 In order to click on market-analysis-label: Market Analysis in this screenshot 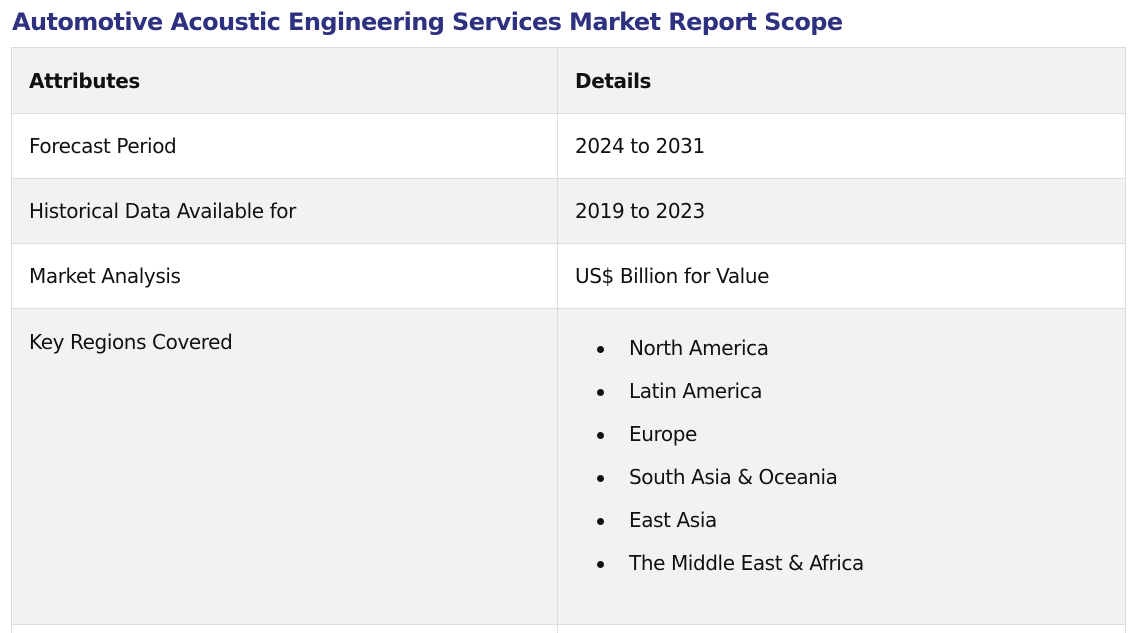, I will do `click(284, 276)`.